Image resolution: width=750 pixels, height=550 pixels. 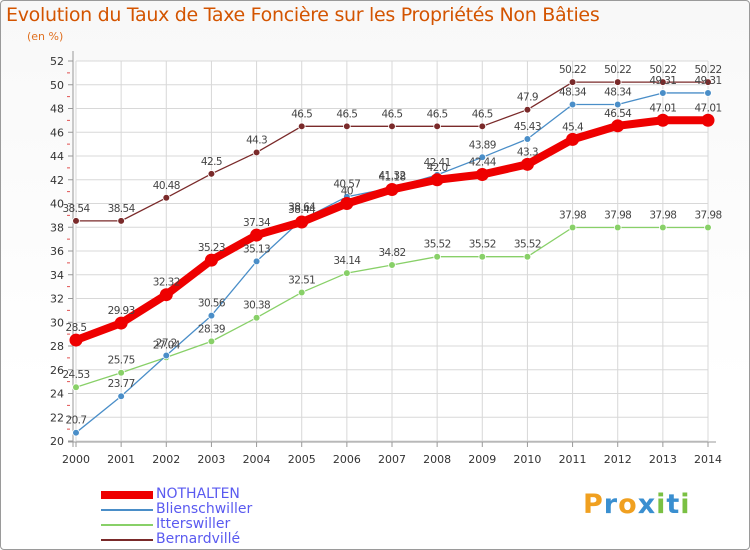 I want to click on data-label-nothalten: 42.44, so click(x=483, y=163).